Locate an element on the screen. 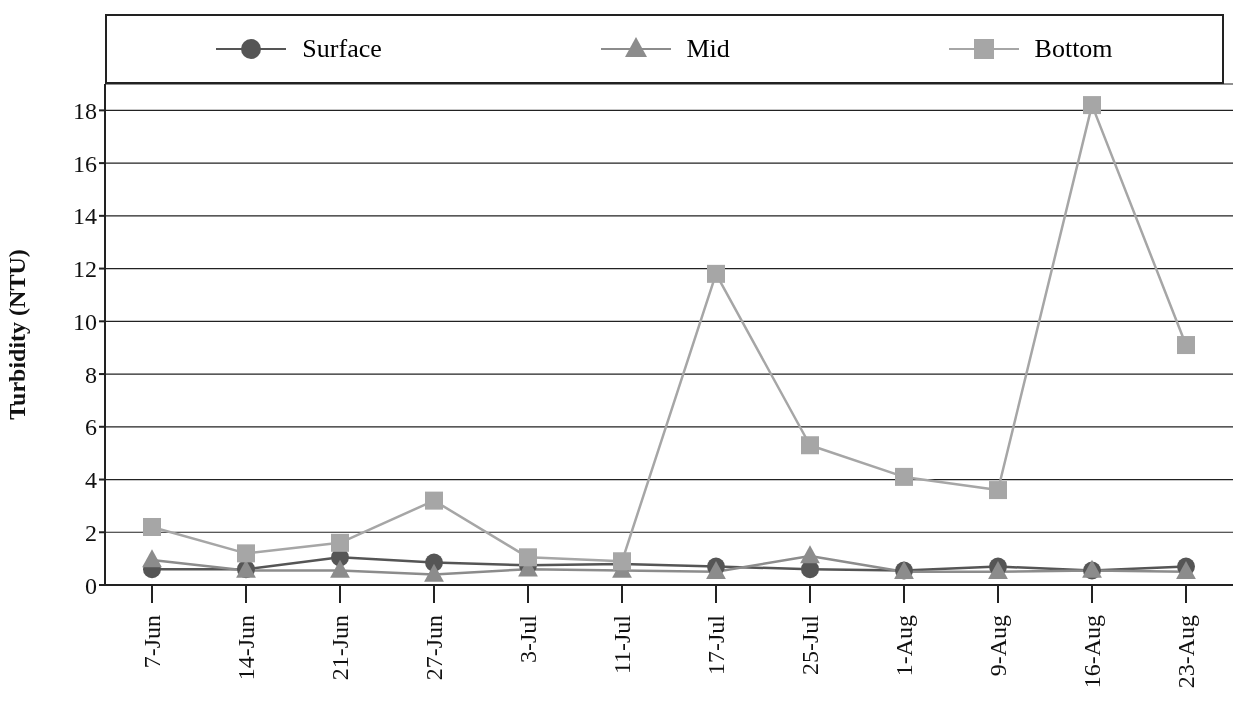 Image resolution: width=1249 pixels, height=708 pixels. legend-label: Bottom is located at coordinates (1073, 49).